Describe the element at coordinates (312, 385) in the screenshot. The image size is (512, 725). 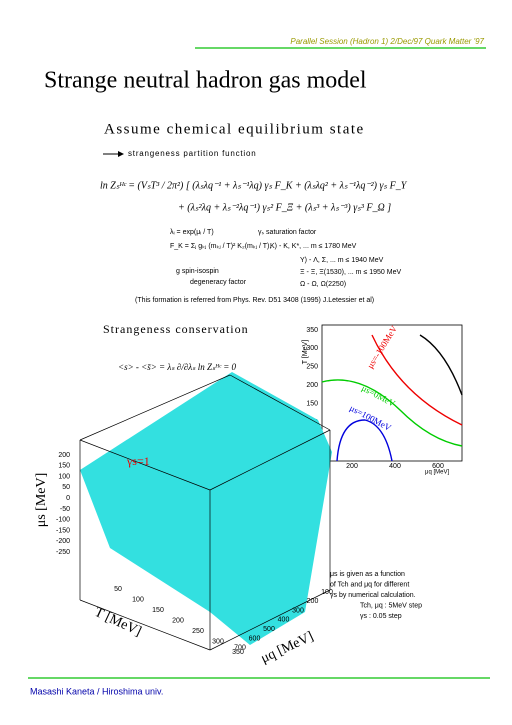
I see `y-tick-label: 200` at that location.